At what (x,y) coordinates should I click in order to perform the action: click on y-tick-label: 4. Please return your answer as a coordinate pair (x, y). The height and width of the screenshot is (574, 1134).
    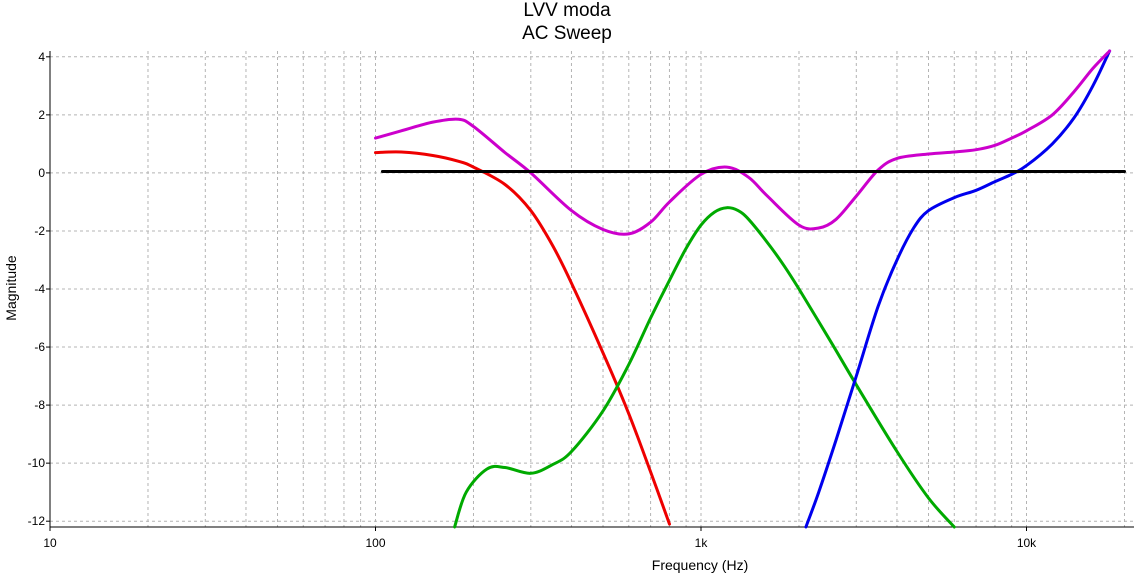
    Looking at the image, I should click on (41, 57).